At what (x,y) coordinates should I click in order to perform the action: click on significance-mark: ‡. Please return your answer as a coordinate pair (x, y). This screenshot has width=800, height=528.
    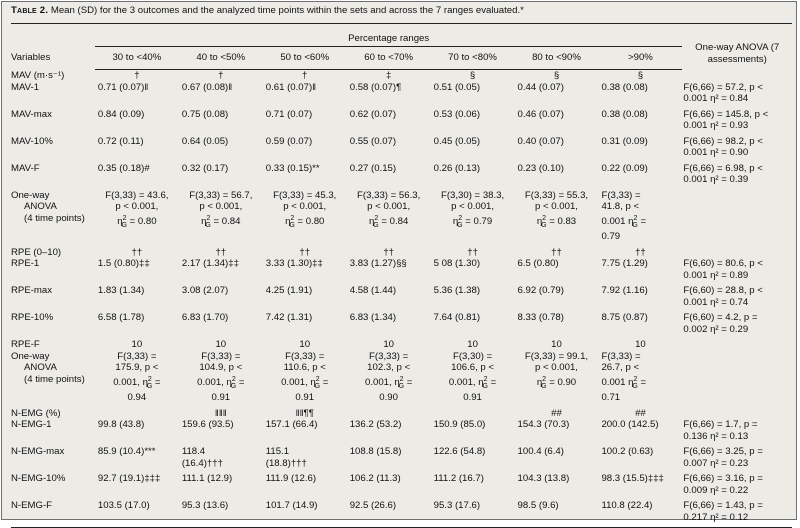
    Looking at the image, I should click on (388, 75).